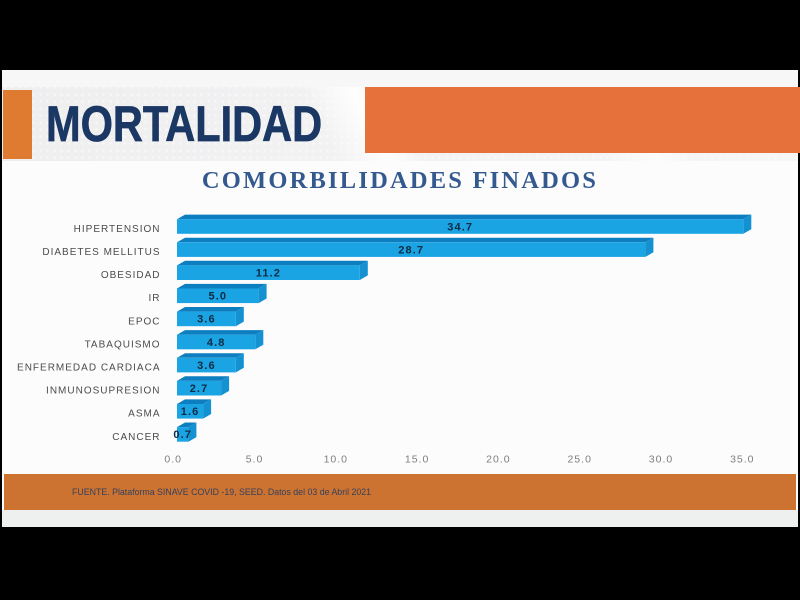 The width and height of the screenshot is (800, 600). Describe the element at coordinates (742, 460) in the screenshot. I see `svg-text: 35.0` at that location.